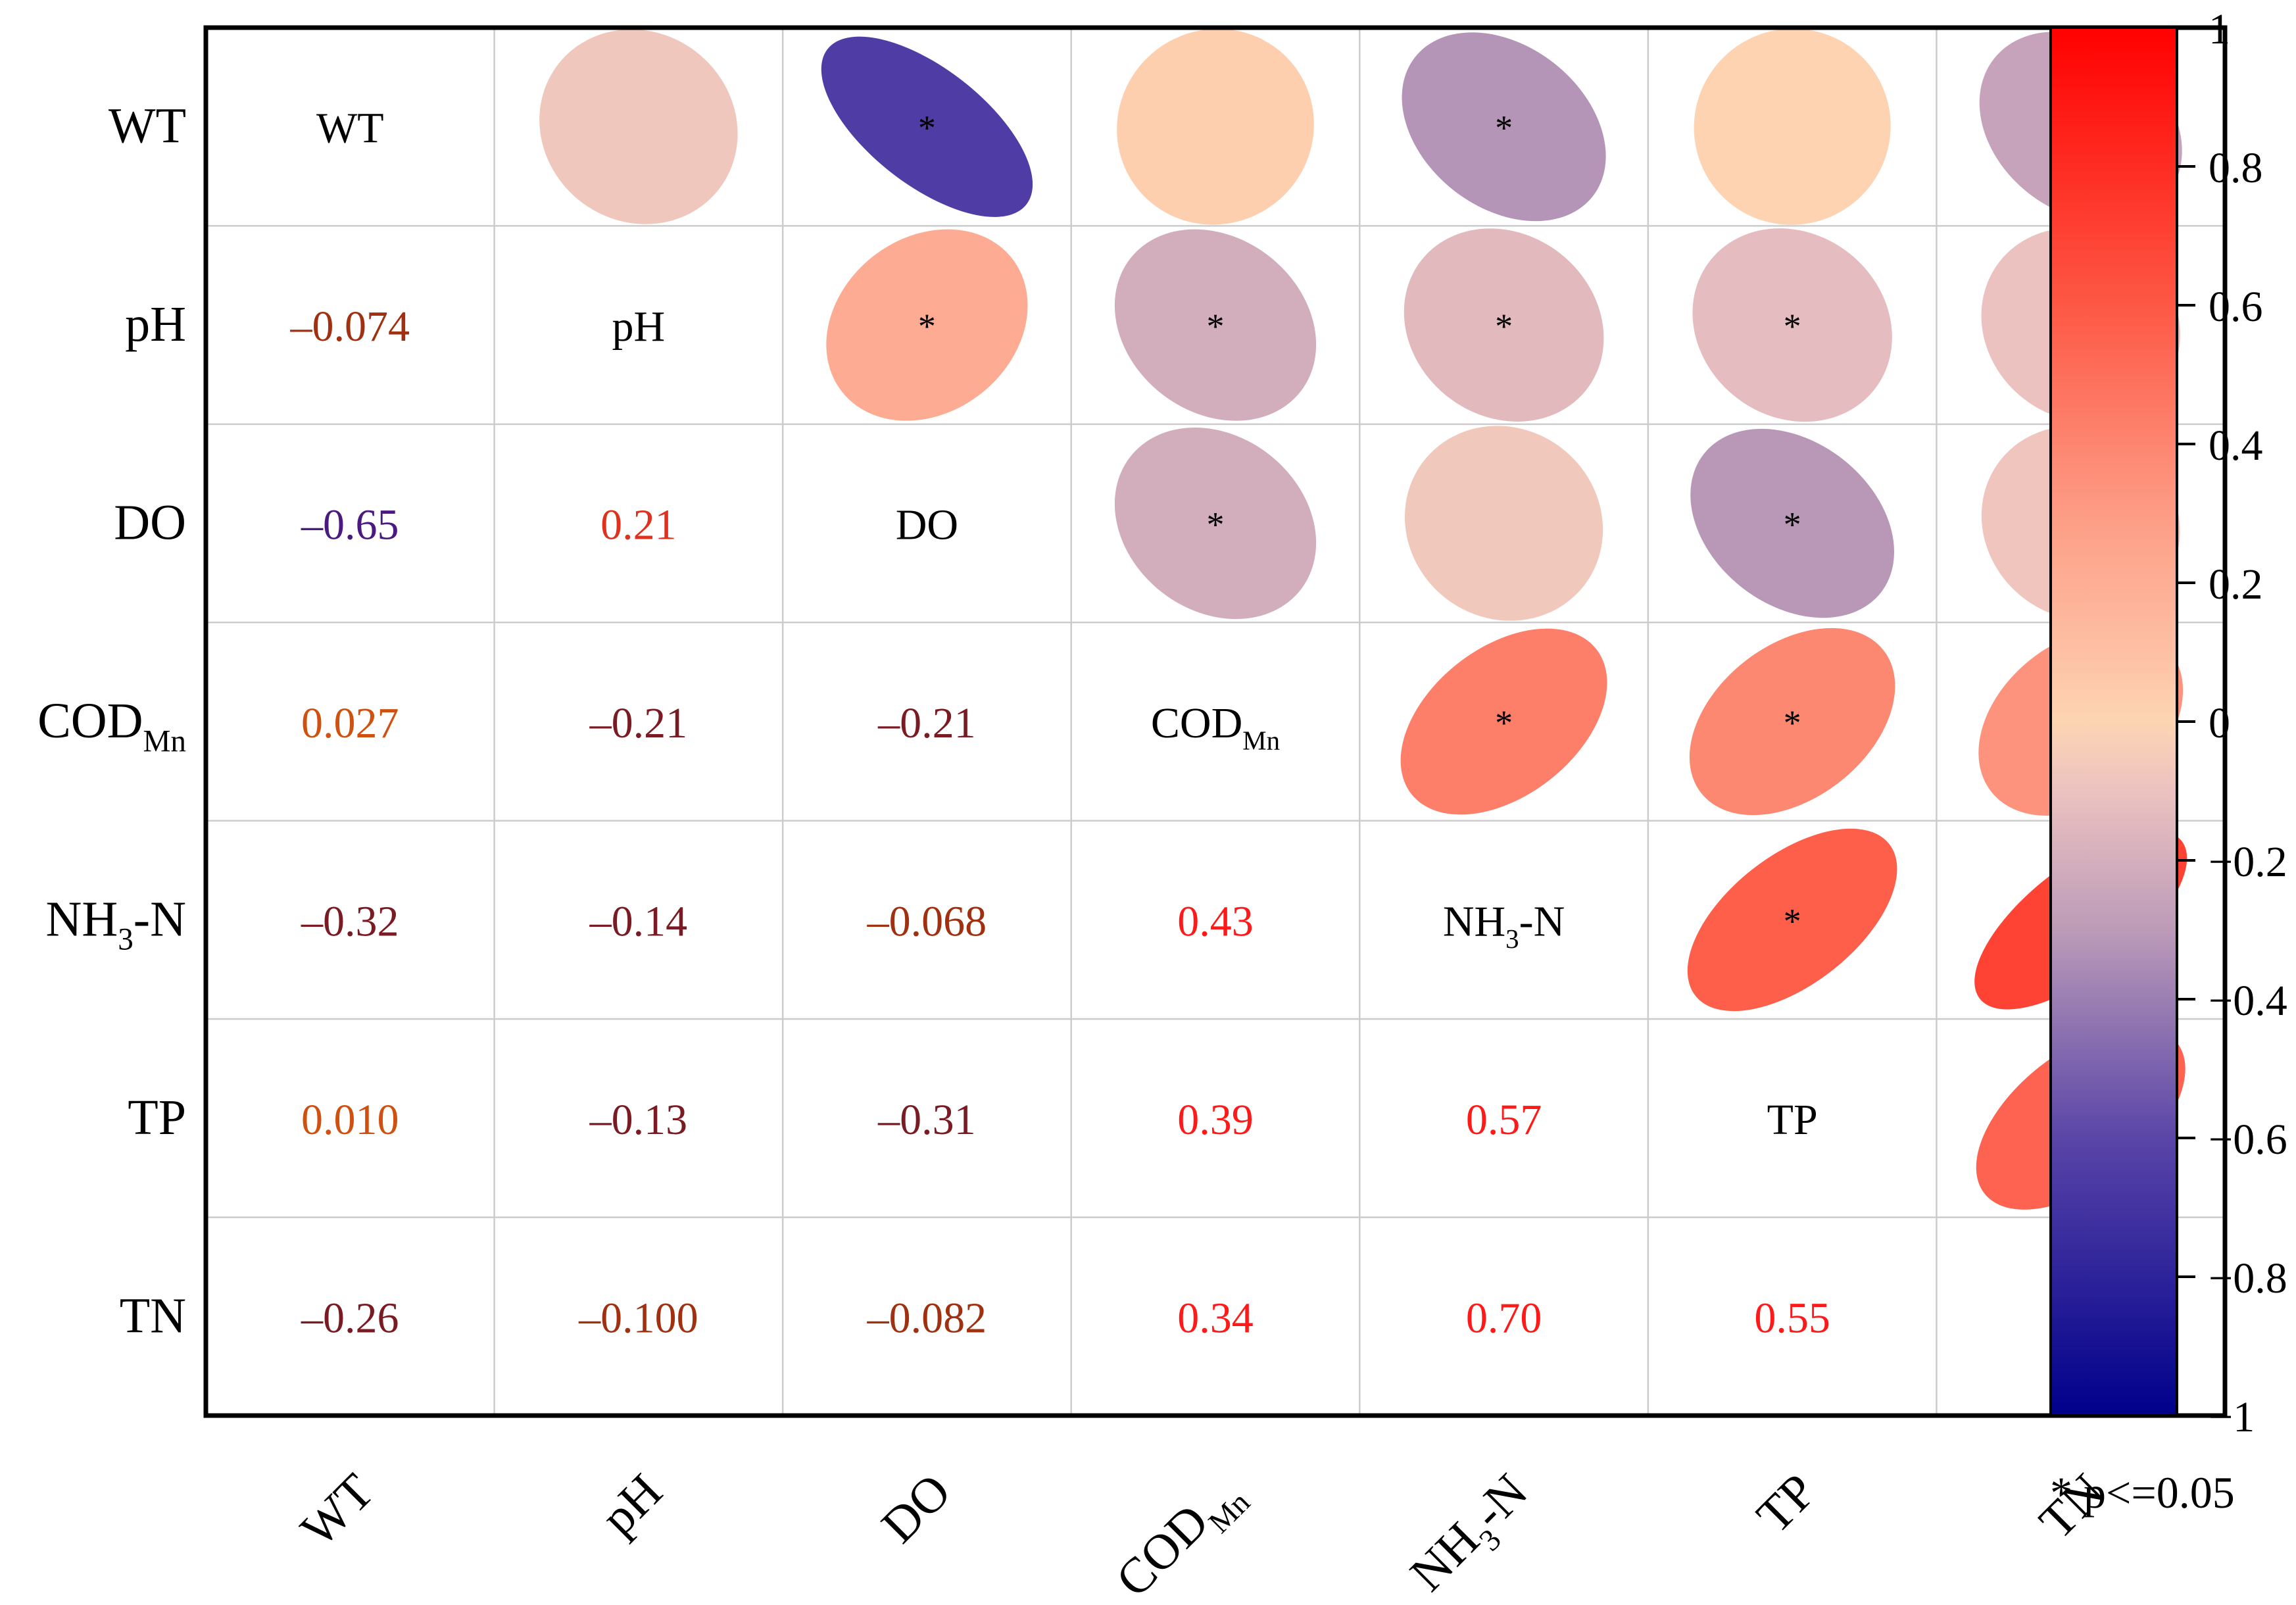  What do you see at coordinates (2232, 1417) in the screenshot?
I see `colorbar-tick-label: −1` at bounding box center [2232, 1417].